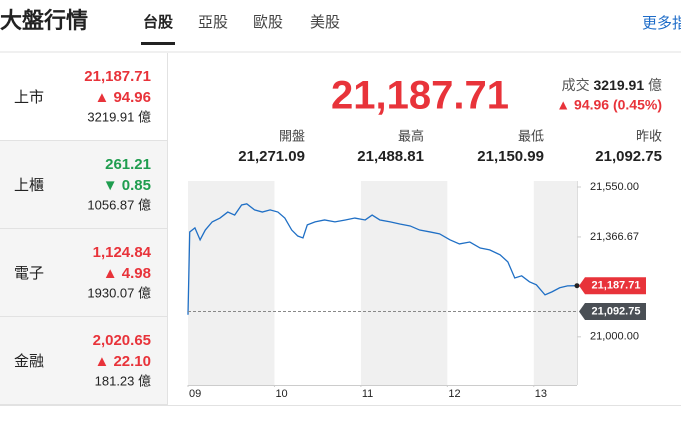 The image size is (681, 424). Describe the element at coordinates (123, 380) in the screenshot. I see `index-volume: 181.23 億` at that location.